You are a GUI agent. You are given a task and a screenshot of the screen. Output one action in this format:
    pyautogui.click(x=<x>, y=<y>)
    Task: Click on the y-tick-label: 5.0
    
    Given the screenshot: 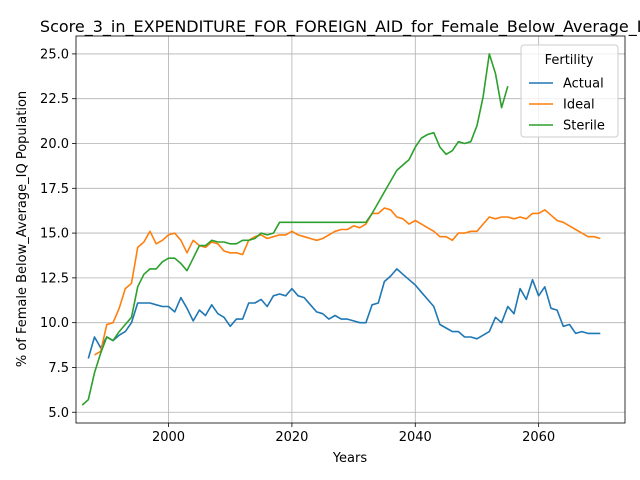 What is the action you would take?
    pyautogui.click(x=58, y=413)
    